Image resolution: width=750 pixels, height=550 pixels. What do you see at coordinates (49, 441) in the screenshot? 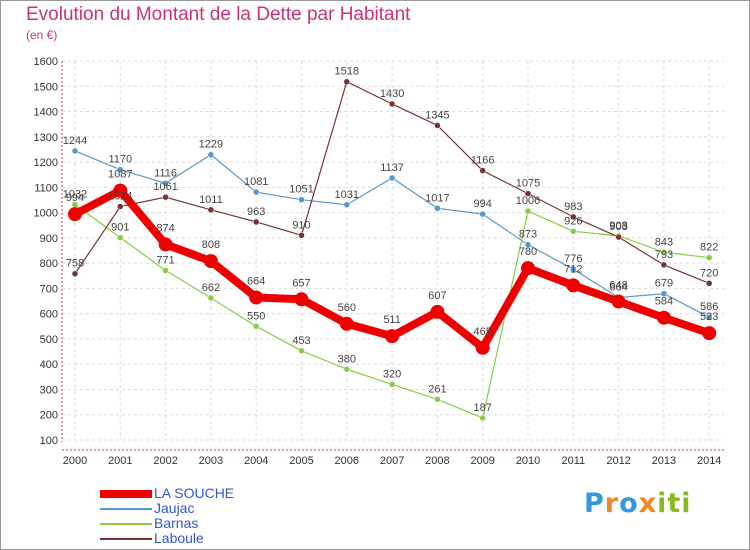
I see `y-tick-label: 100` at bounding box center [49, 441].